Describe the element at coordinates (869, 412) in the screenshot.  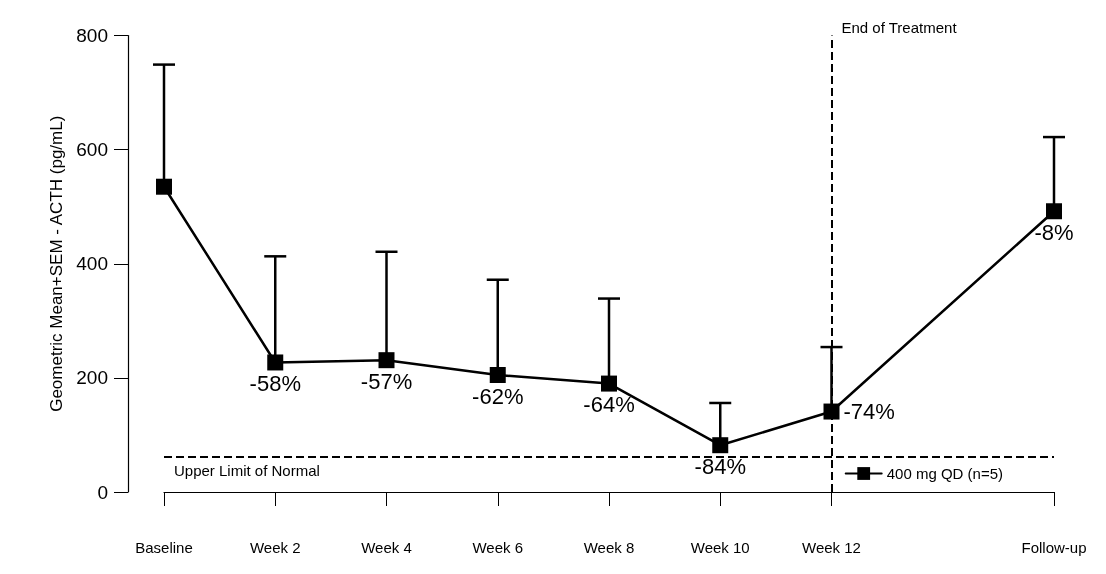
I see `annotation: -74%` at that location.